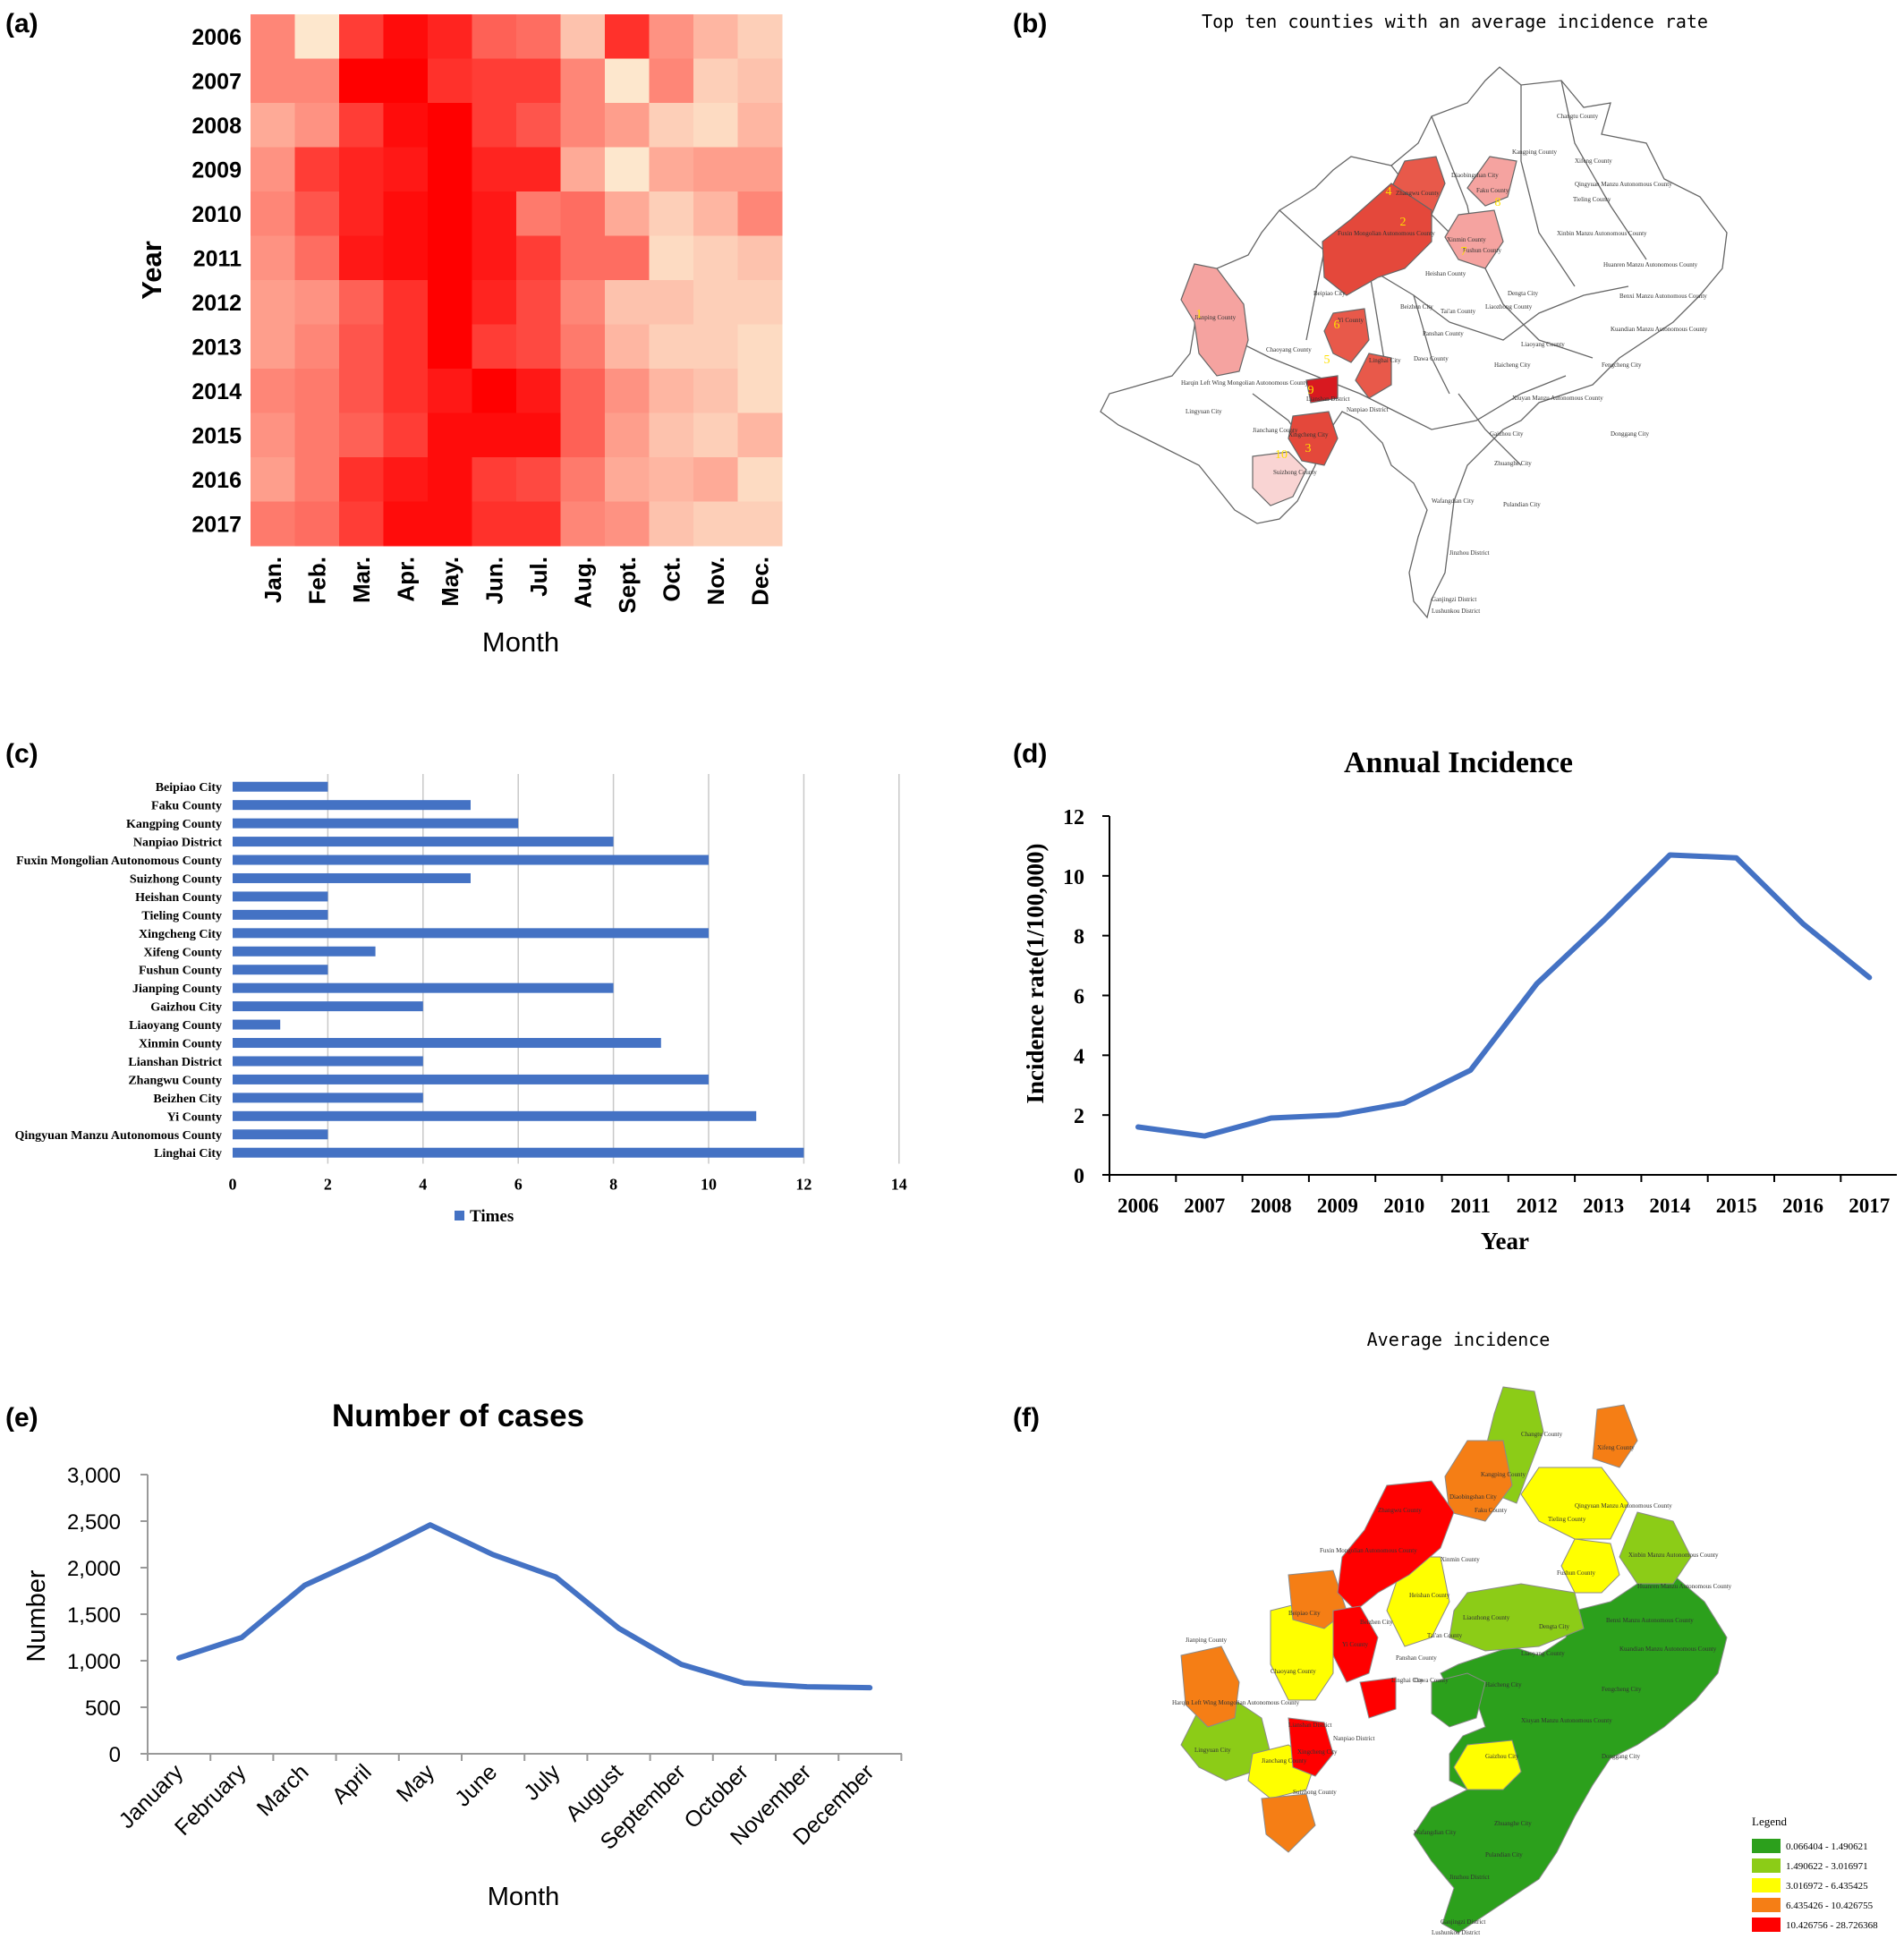  What do you see at coordinates (1400, 1510) in the screenshot?
I see `map-f-county-label: Zhangwu County` at bounding box center [1400, 1510].